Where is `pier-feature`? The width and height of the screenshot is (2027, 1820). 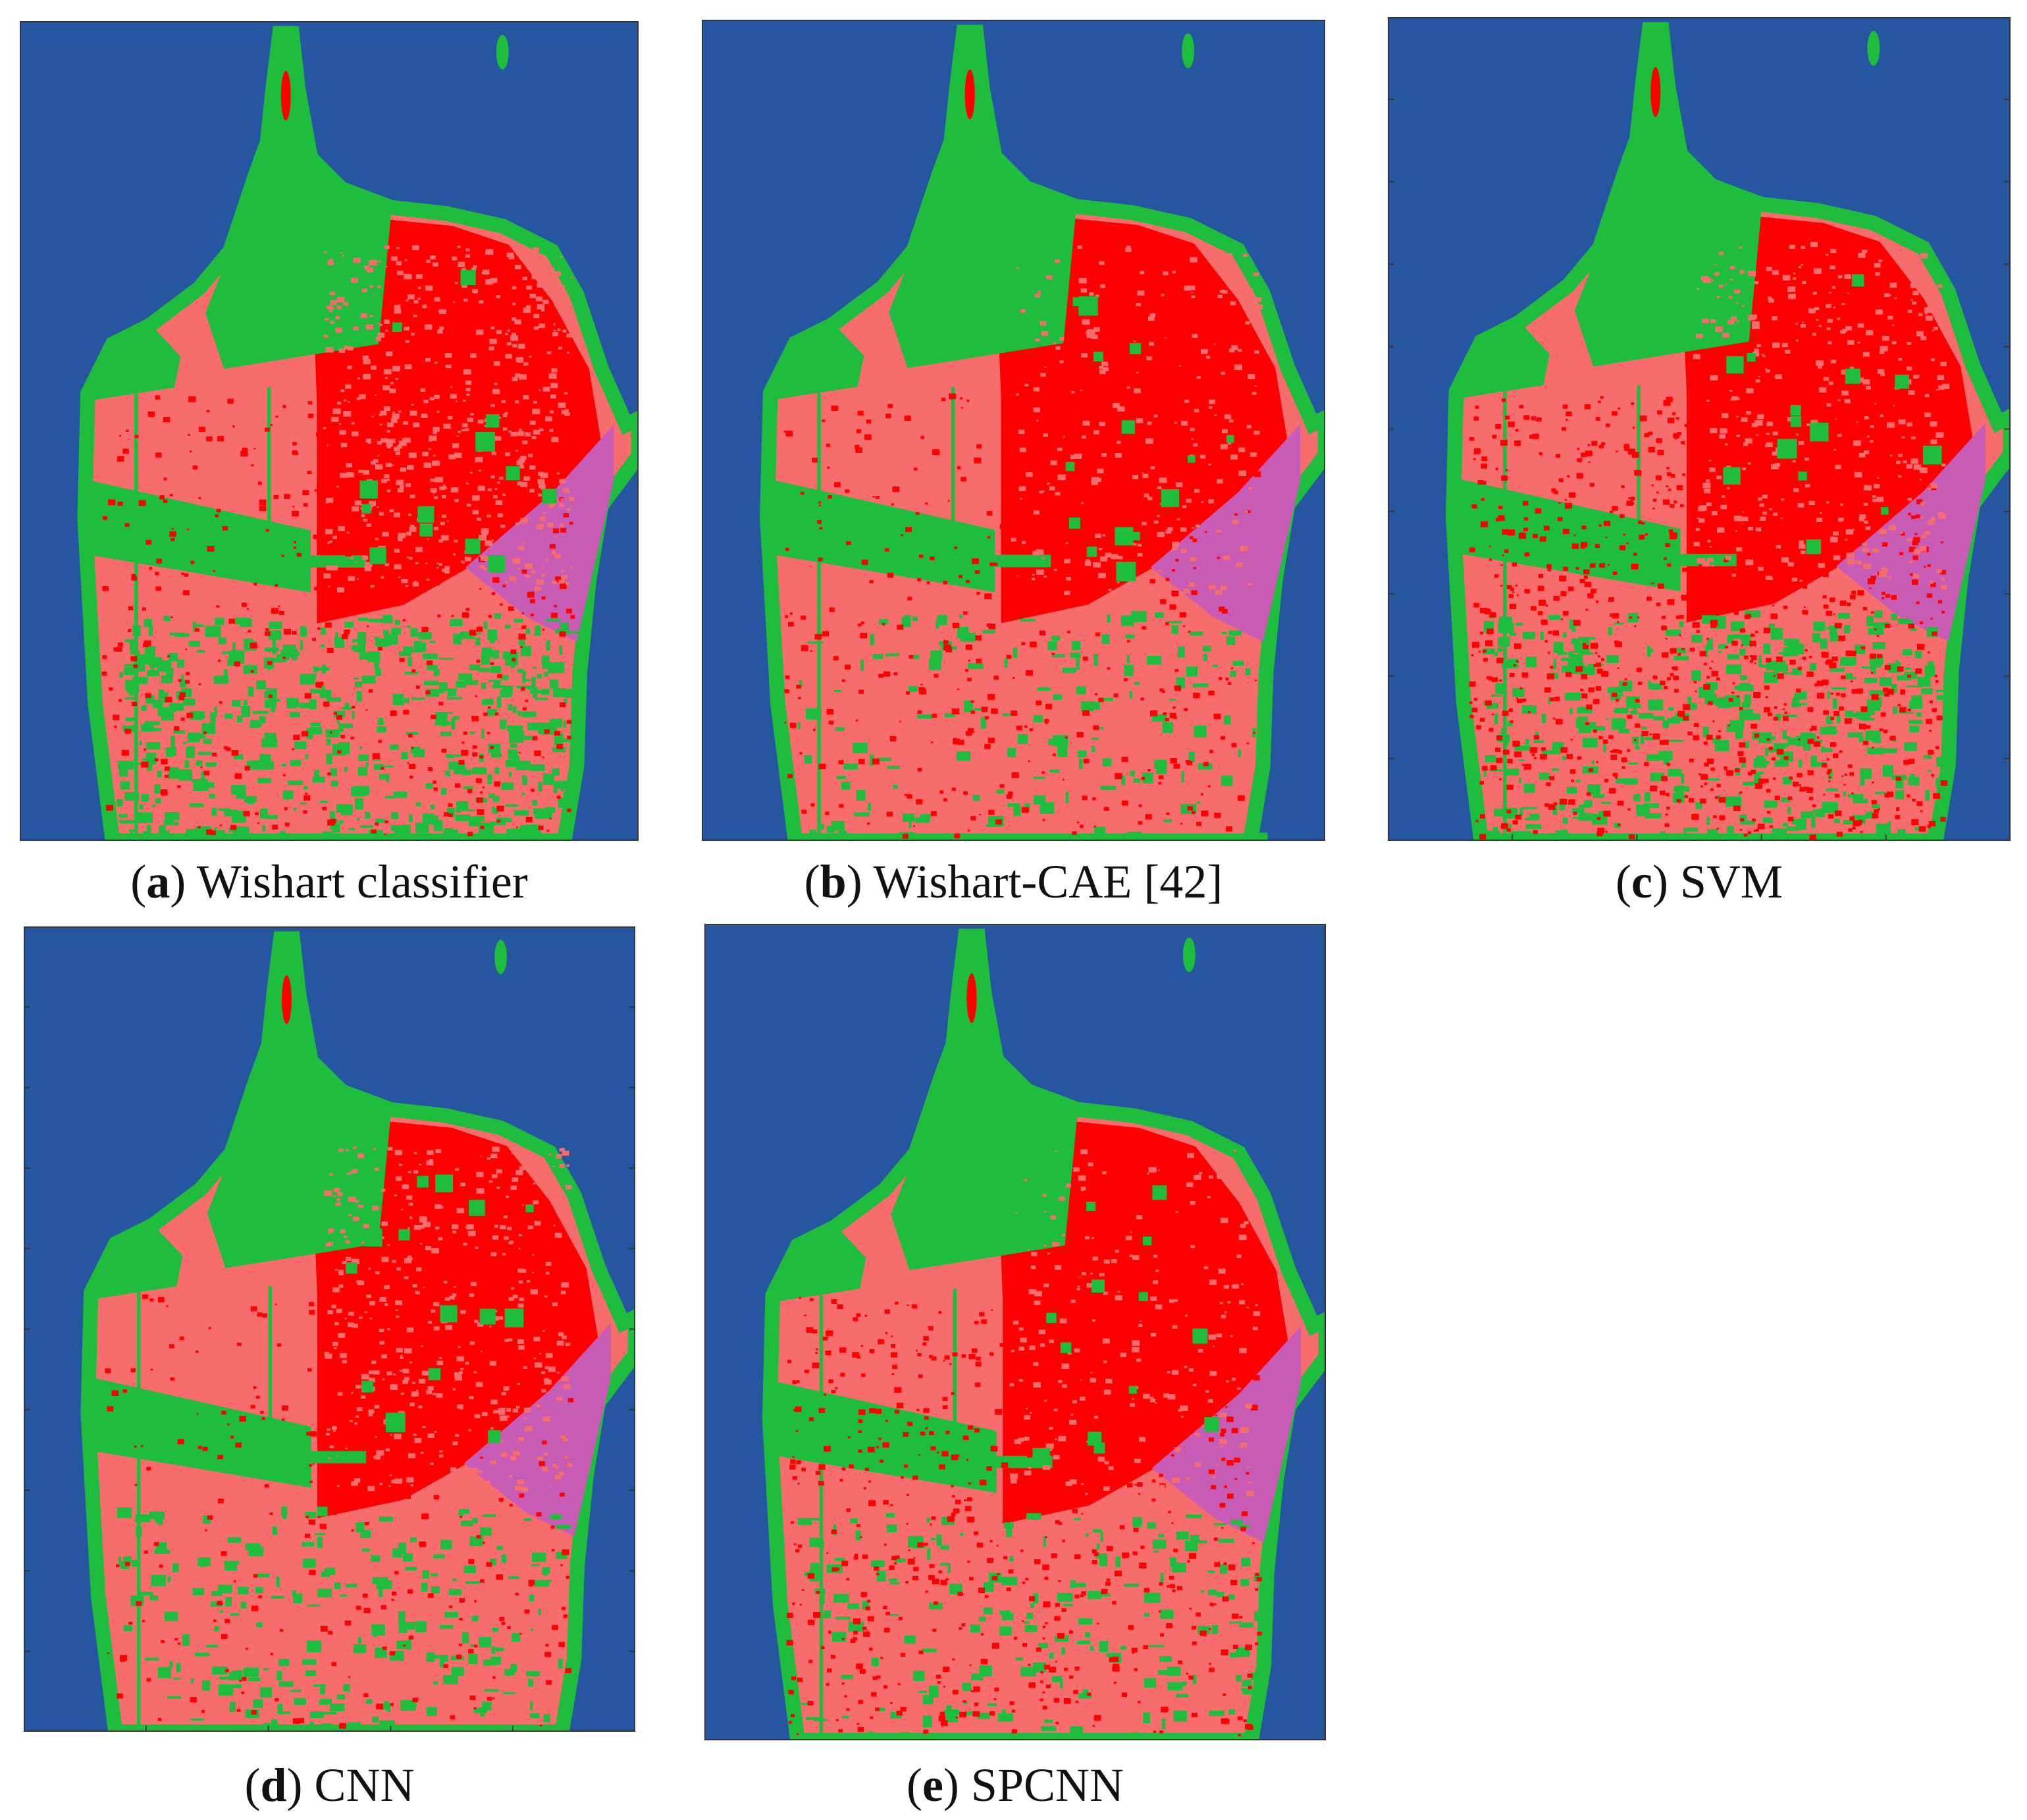
pier-feature is located at coordinates (287, 1000).